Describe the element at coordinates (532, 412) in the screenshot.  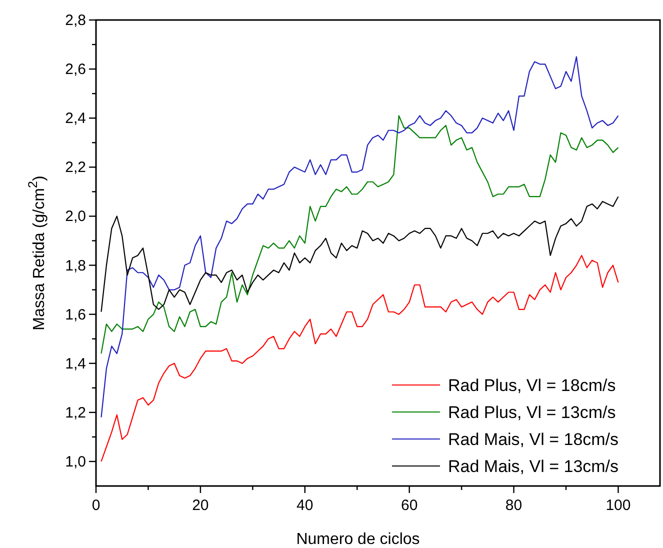
I see `legend-label: Rad Plus, Vl = 13cm/s` at that location.